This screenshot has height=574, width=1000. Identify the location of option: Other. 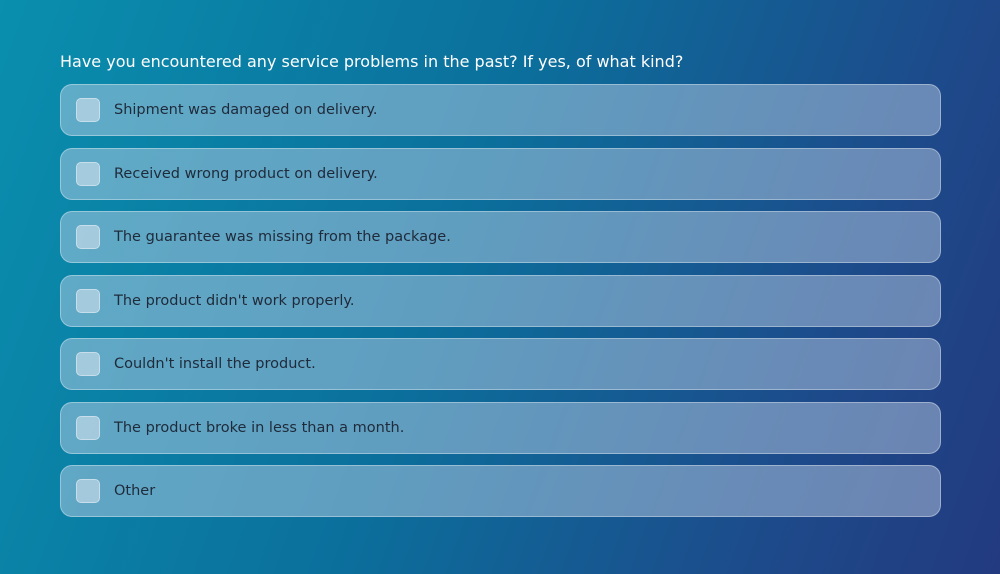
(500, 491).